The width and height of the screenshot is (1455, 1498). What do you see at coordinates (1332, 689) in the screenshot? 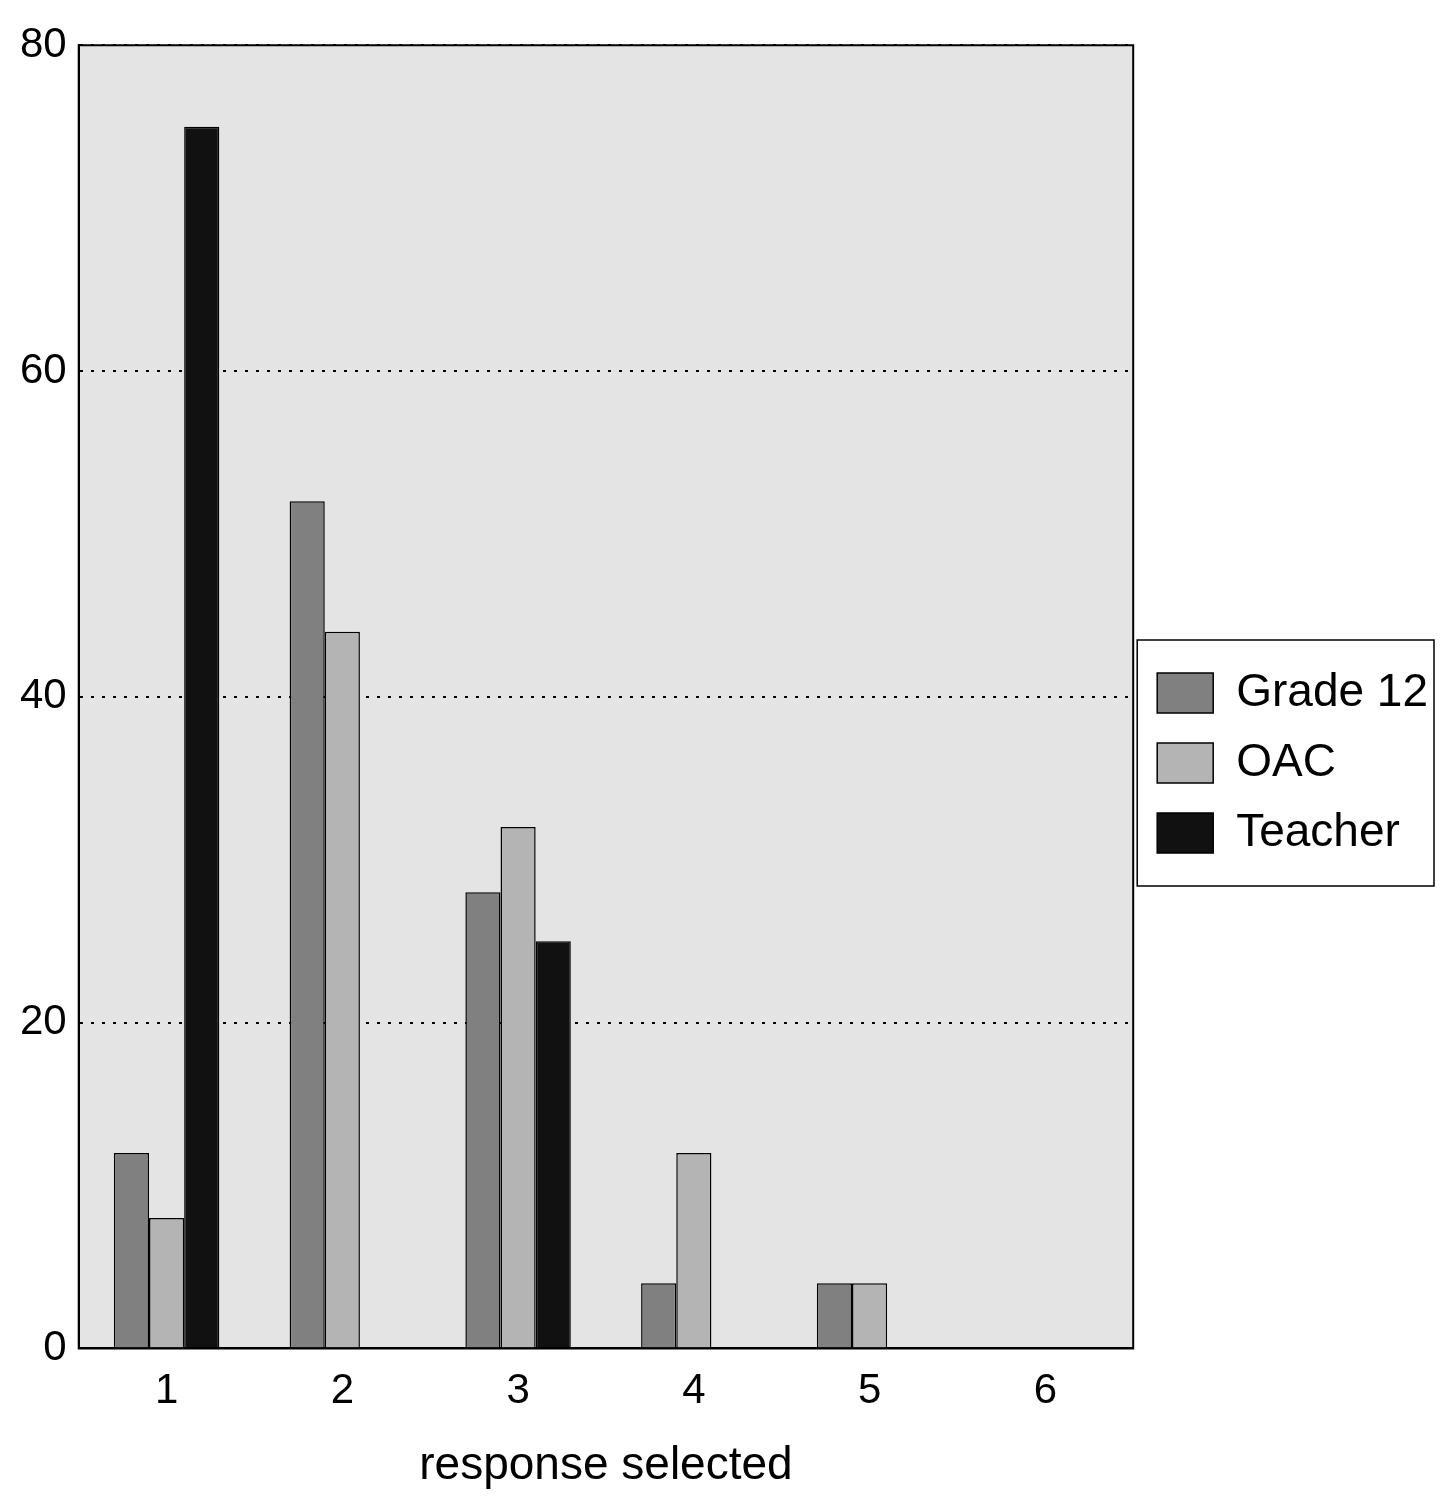
I see `legend-label: Grade 12` at bounding box center [1332, 689].